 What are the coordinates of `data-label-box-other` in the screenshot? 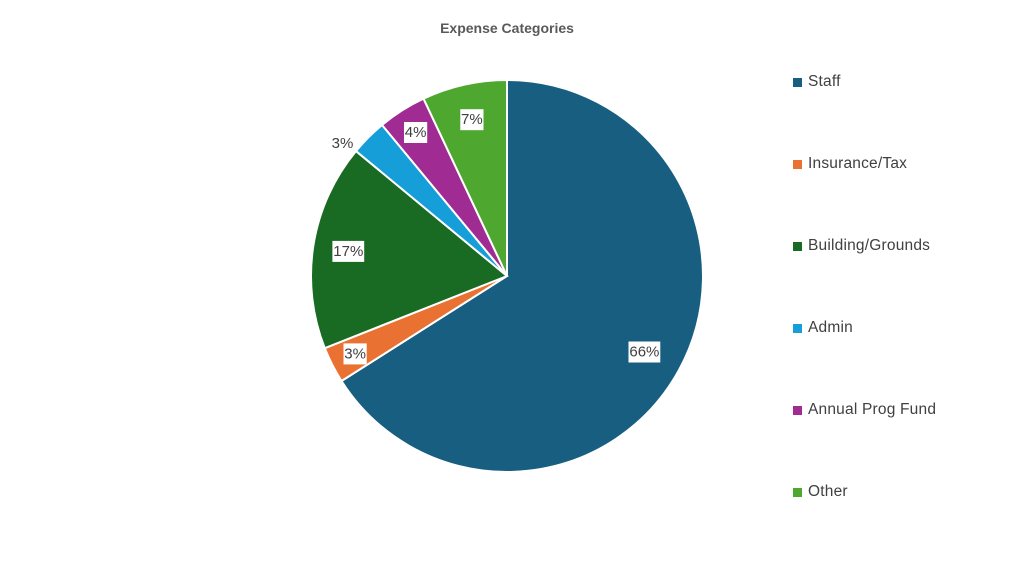 It's located at (472, 120).